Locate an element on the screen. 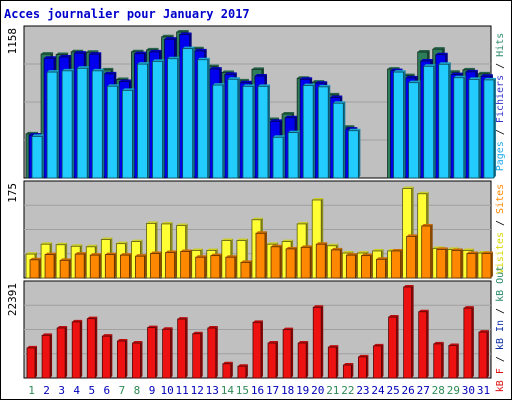  x-tick-label-day-6: 6 is located at coordinates (107, 390).